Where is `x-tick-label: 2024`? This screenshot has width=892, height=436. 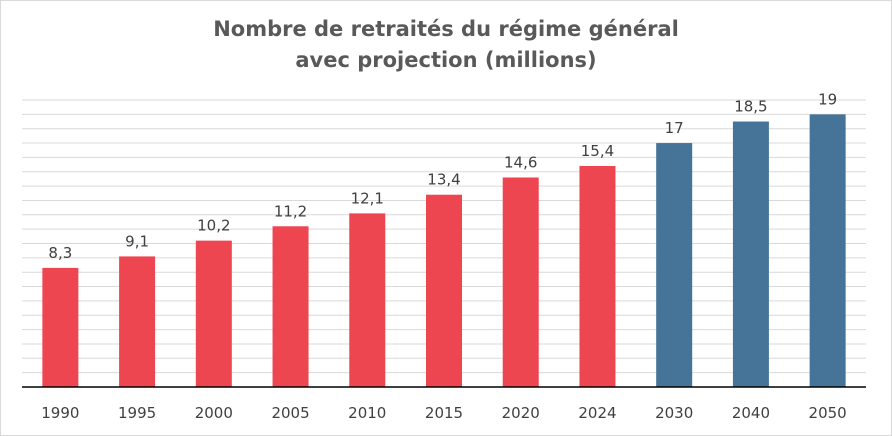 x-tick-label: 2024 is located at coordinates (597, 413).